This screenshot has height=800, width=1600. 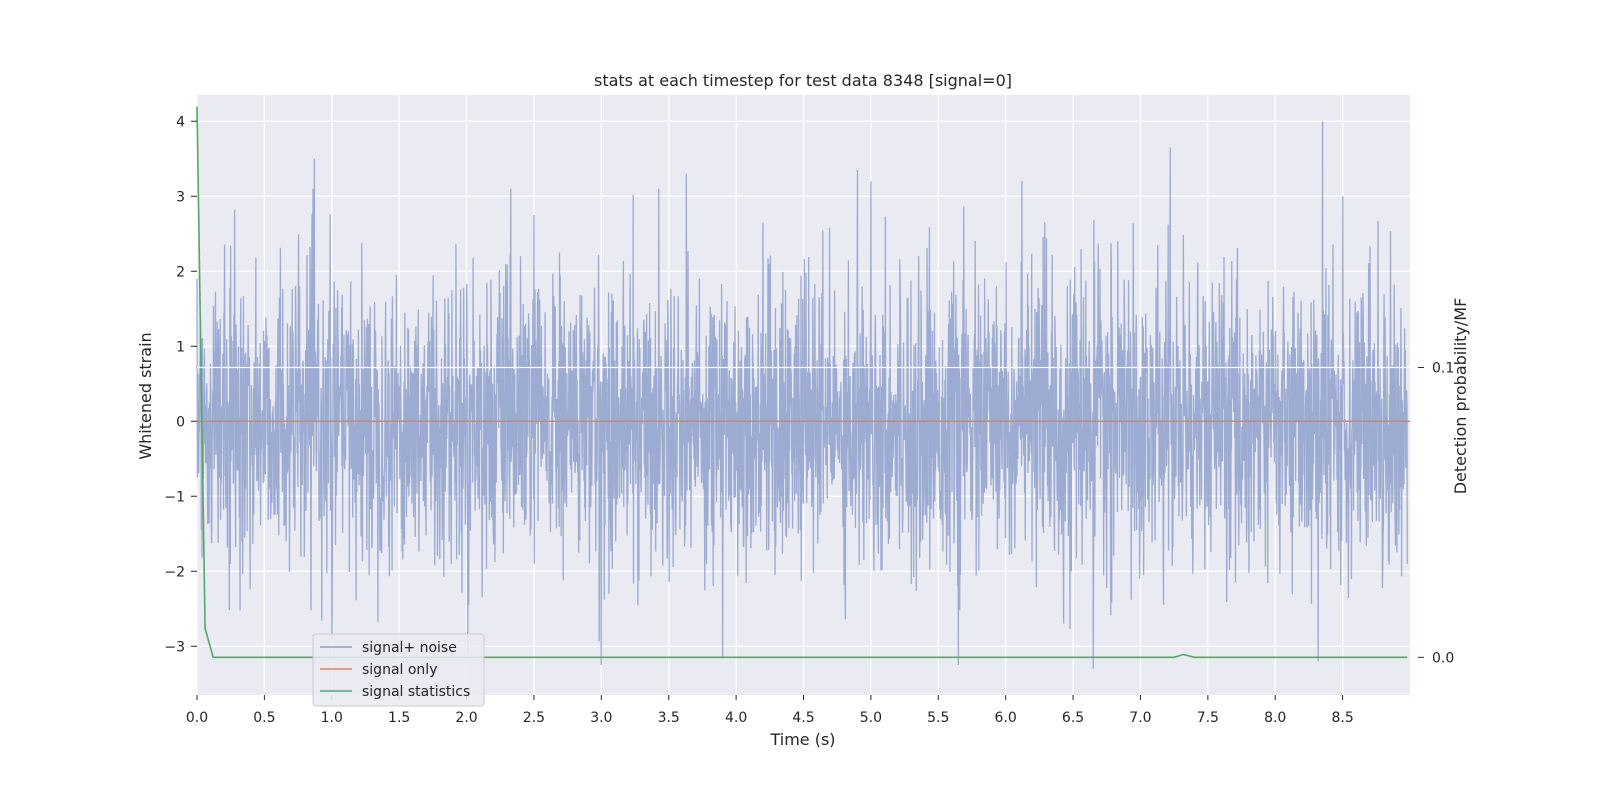 What do you see at coordinates (416, 692) in the screenshot?
I see `legend-label-signal-statistics: signal statistics` at bounding box center [416, 692].